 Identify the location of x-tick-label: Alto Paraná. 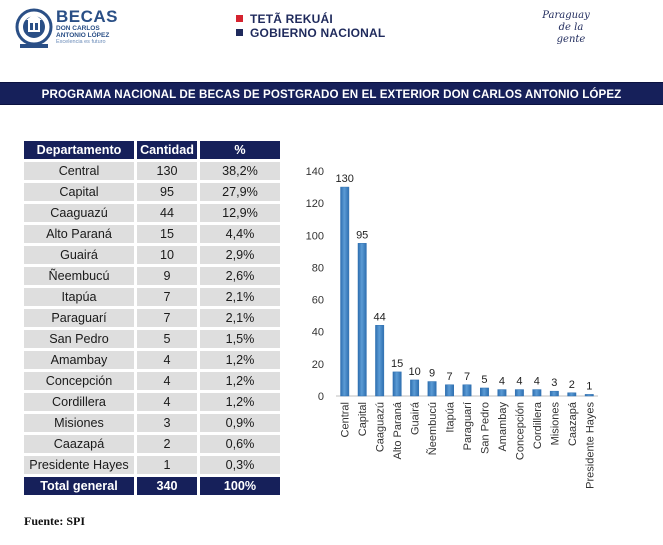
(398, 430).